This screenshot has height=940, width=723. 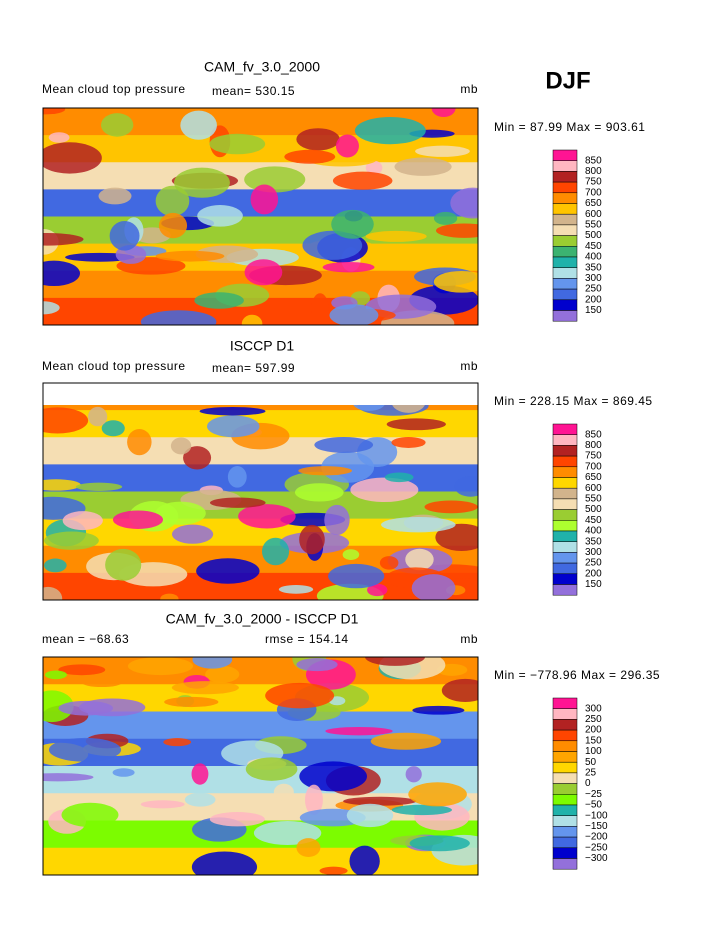 What do you see at coordinates (593, 708) in the screenshot?
I see `colorbar-label: 300` at bounding box center [593, 708].